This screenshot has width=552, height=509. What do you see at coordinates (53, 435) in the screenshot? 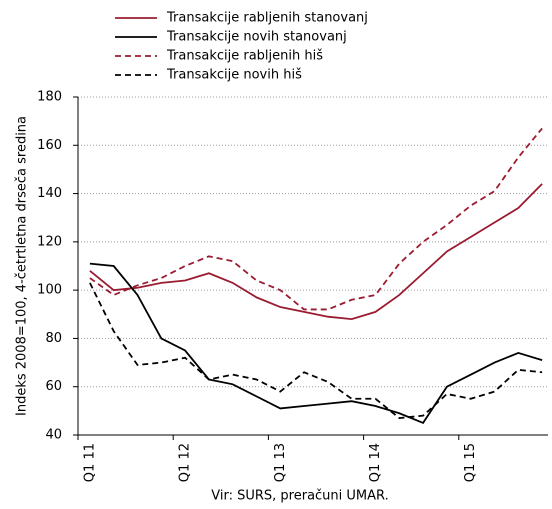
I see `y-tick-label: 40` at bounding box center [53, 435].